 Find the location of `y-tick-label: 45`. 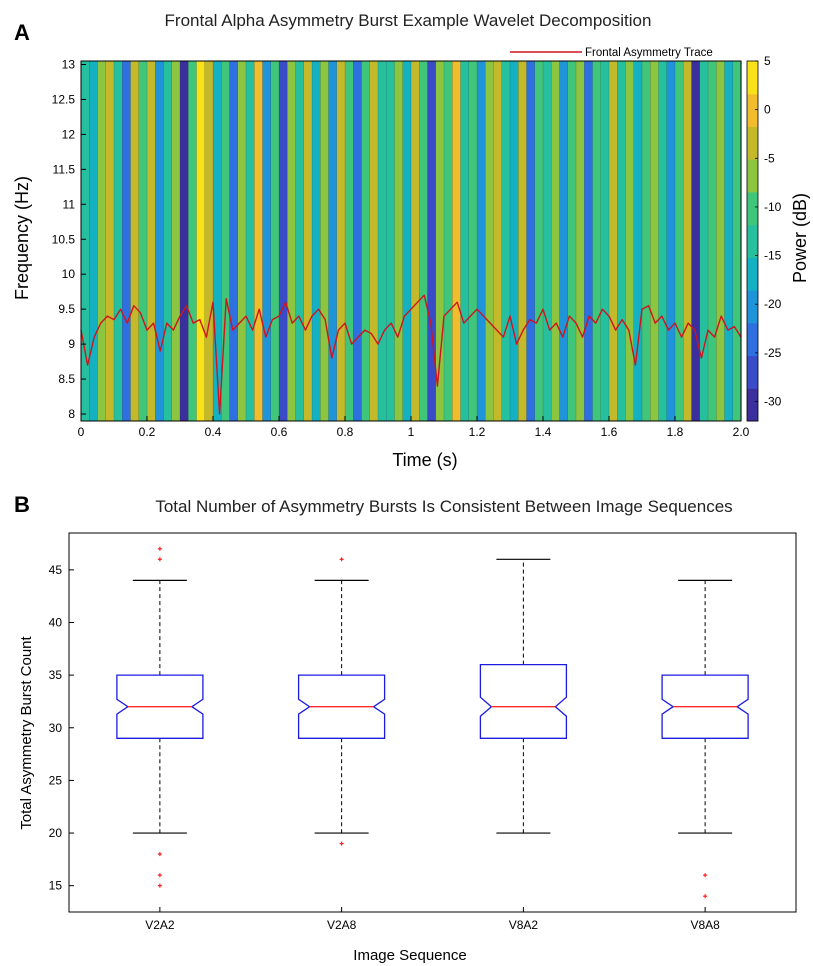

y-tick-label: 45 is located at coordinates (56, 570).